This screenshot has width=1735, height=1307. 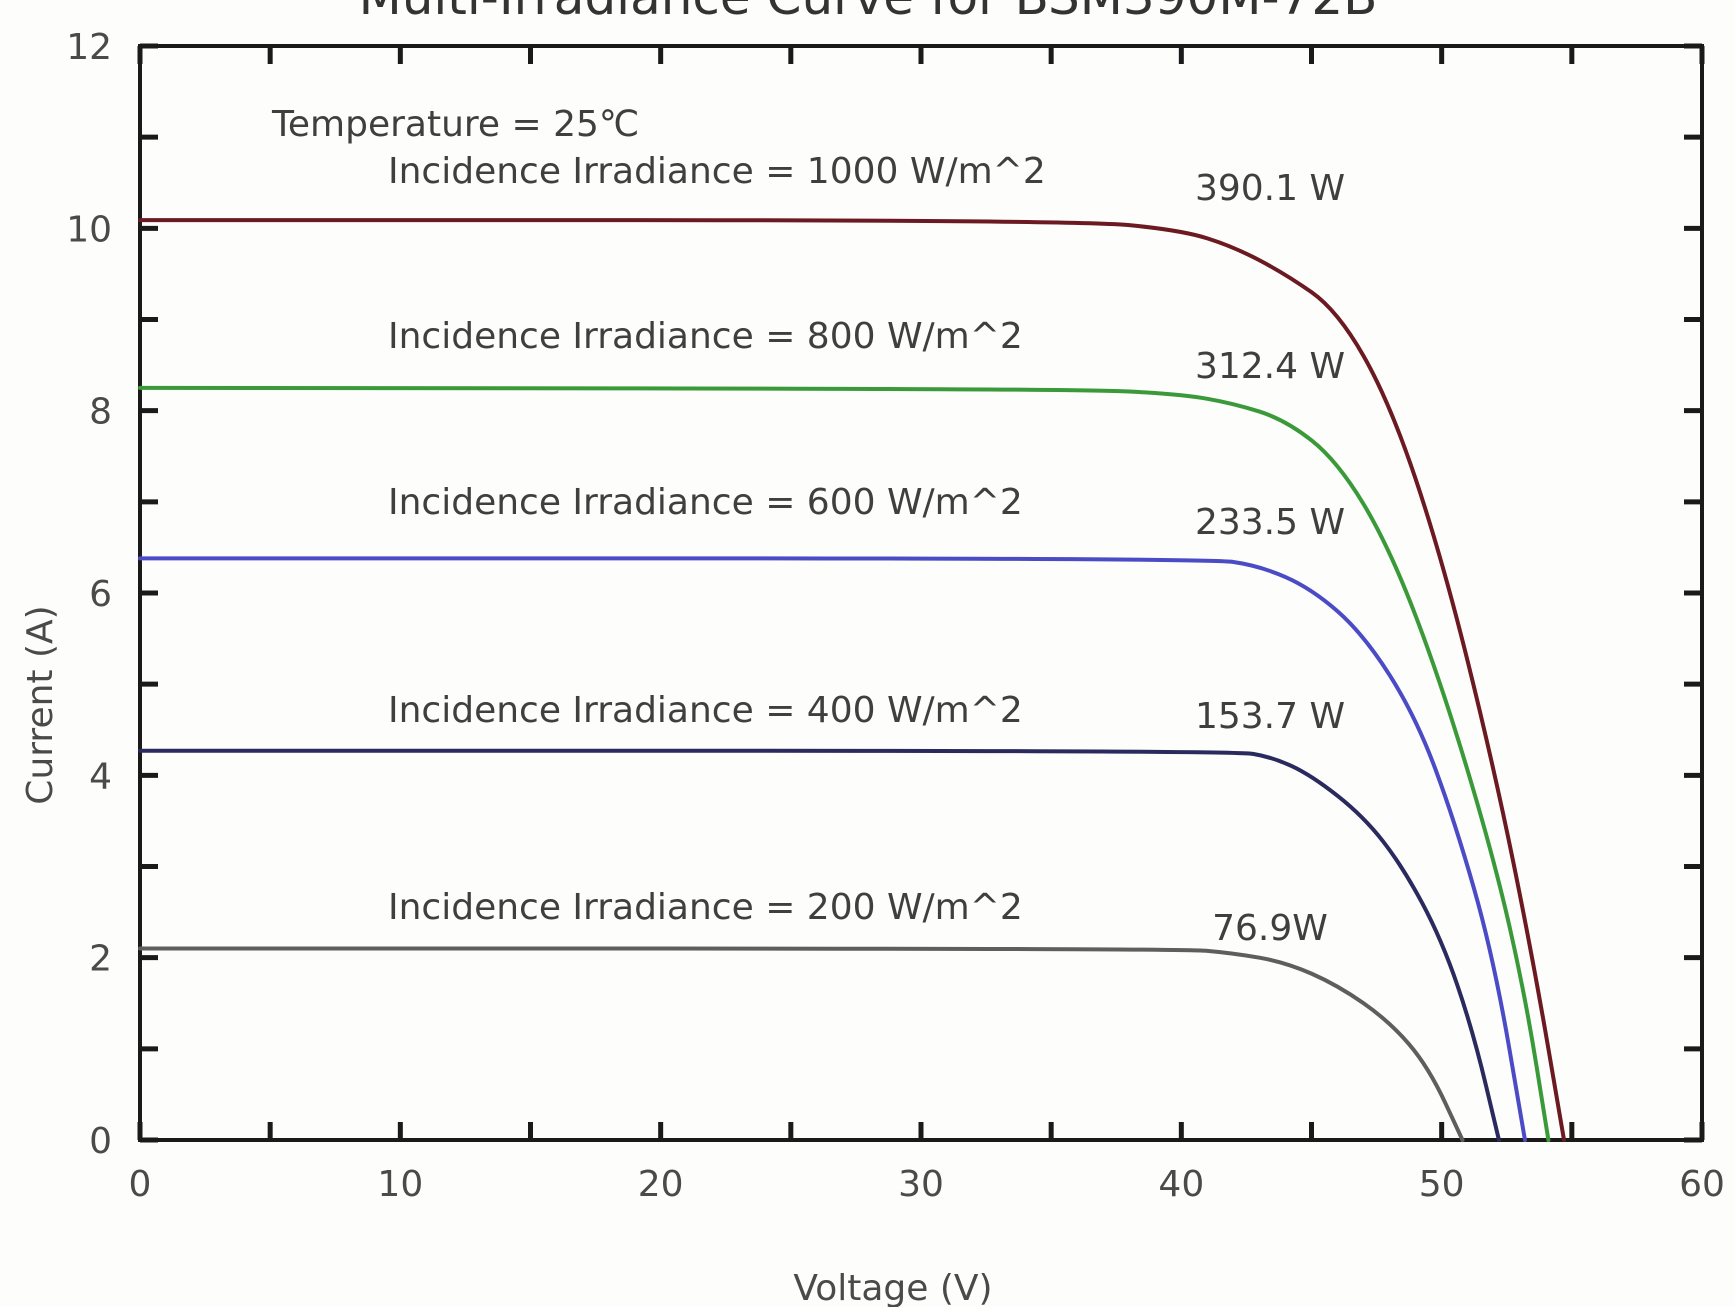 I want to click on y-tick-label: 4, so click(x=100, y=776).